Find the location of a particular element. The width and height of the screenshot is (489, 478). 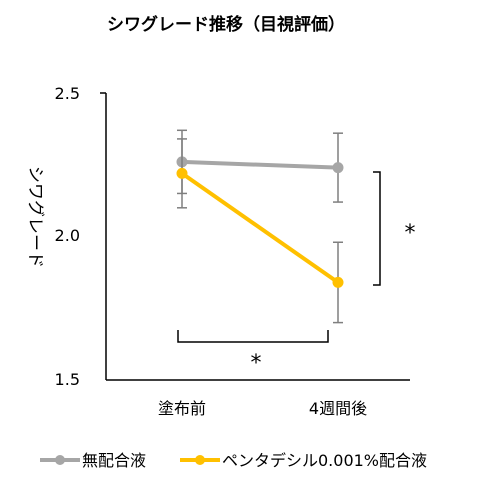

series-layer is located at coordinates (260, 226).